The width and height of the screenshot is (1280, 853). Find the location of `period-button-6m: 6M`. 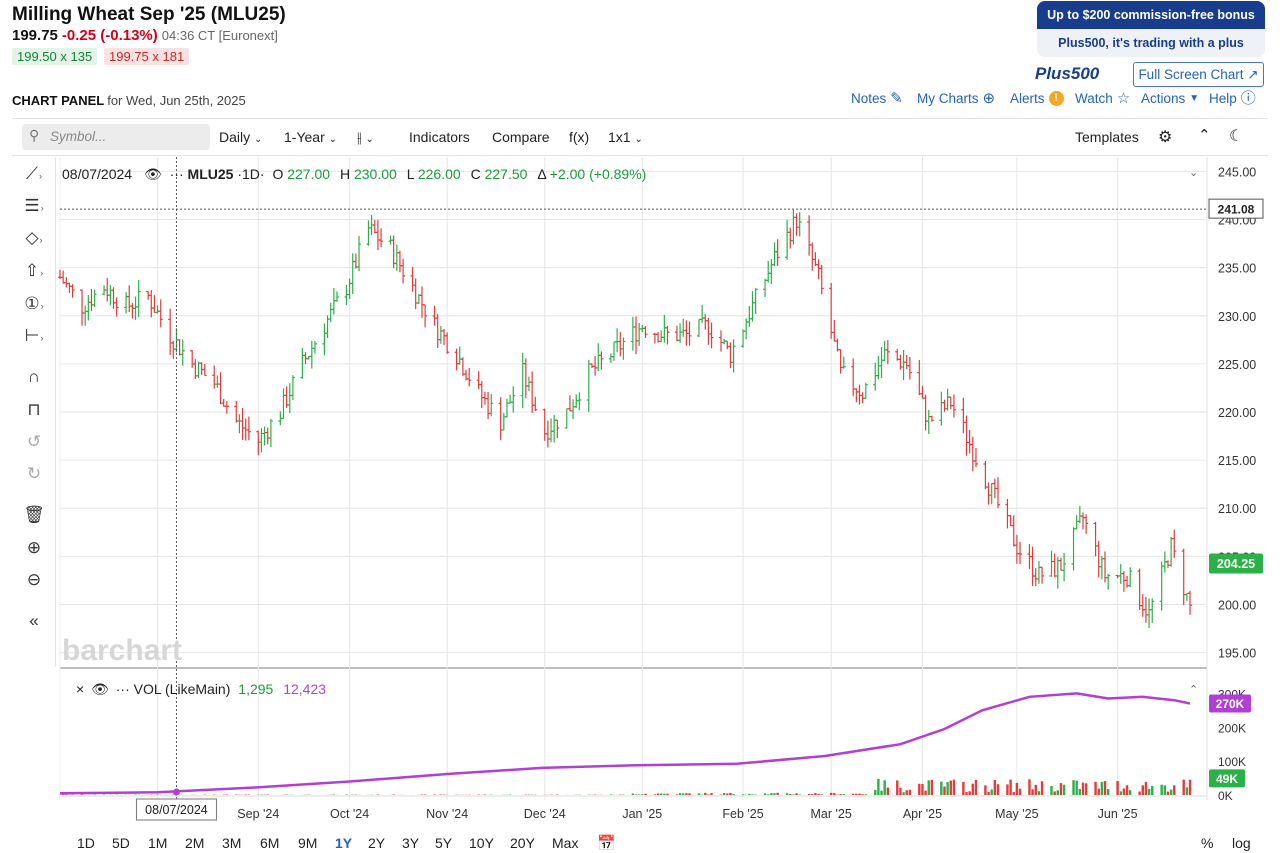

period-button-6m: 6M is located at coordinates (270, 843).